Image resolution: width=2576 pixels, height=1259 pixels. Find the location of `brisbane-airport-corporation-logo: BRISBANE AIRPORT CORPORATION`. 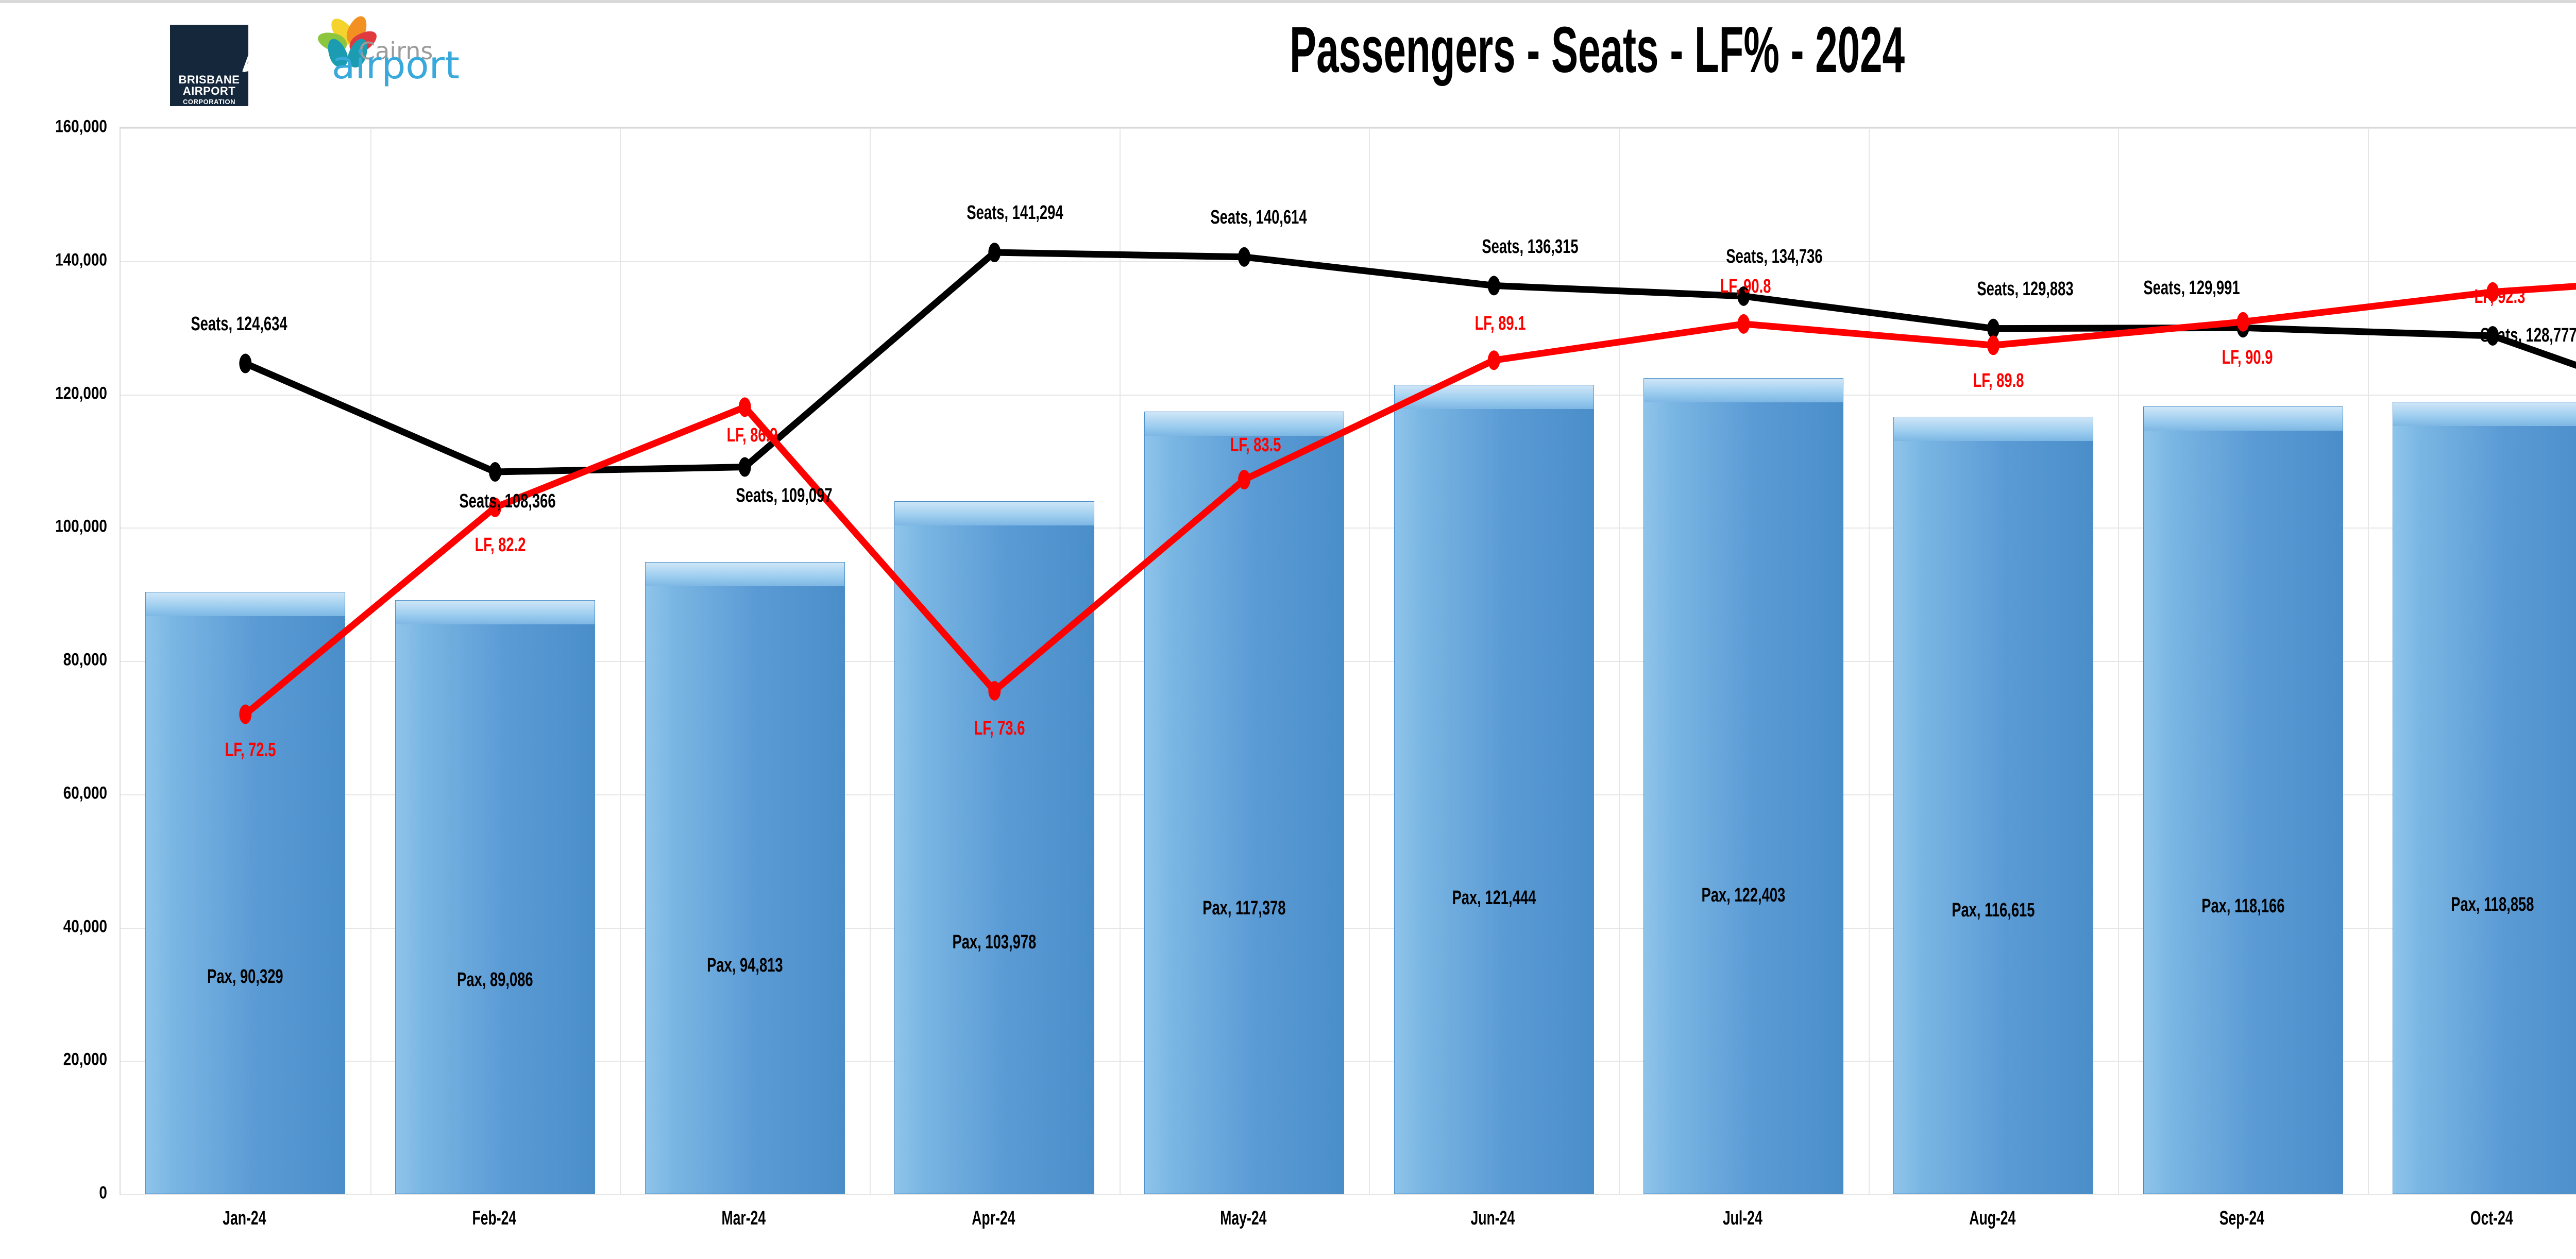

brisbane-airport-corporation-logo: BRISBANE AIRPORT CORPORATION is located at coordinates (209, 65).